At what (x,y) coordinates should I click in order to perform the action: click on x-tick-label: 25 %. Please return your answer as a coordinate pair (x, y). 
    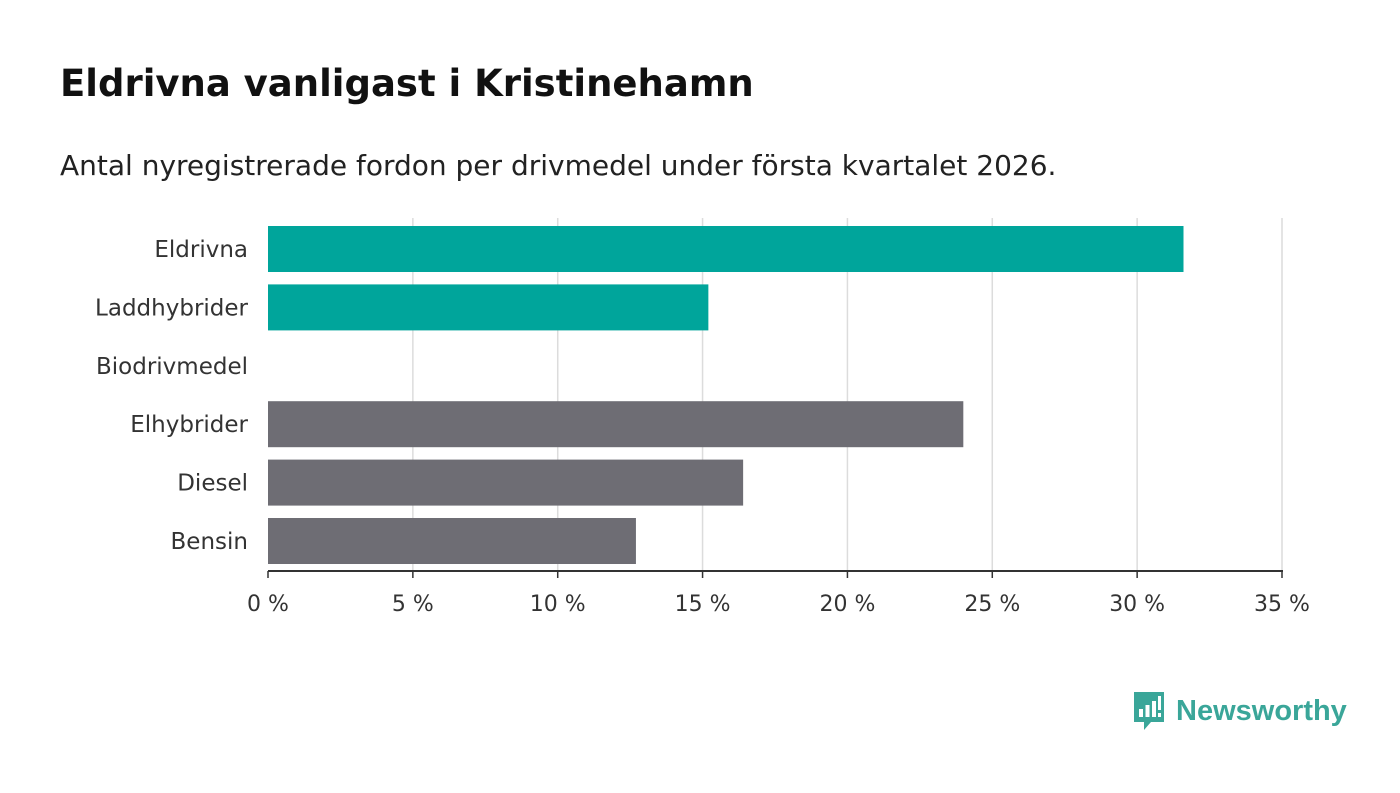
    Looking at the image, I should click on (992, 604).